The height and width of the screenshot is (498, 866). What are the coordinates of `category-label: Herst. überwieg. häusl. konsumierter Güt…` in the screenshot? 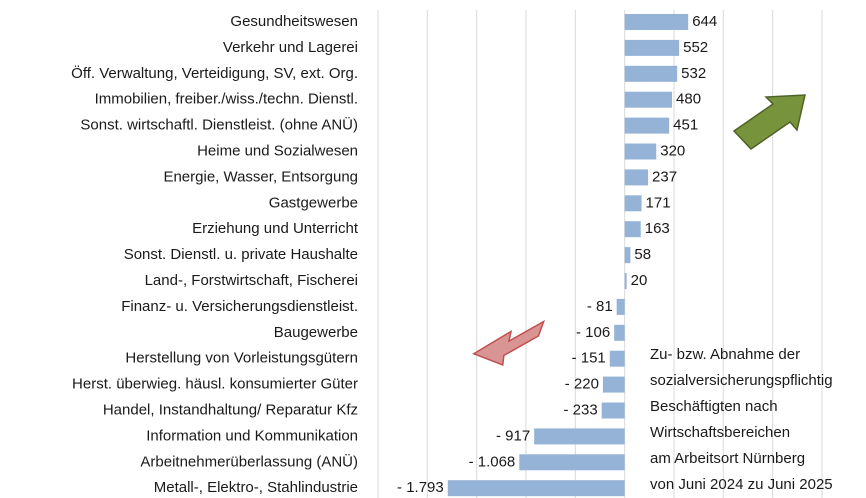 It's located at (215, 384).